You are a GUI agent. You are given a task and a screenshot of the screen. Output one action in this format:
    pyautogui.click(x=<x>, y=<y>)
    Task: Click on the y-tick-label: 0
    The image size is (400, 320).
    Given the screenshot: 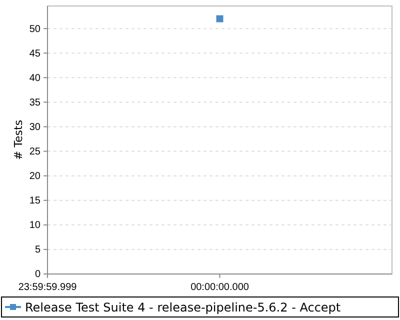 What is the action you would take?
    pyautogui.click(x=37, y=274)
    